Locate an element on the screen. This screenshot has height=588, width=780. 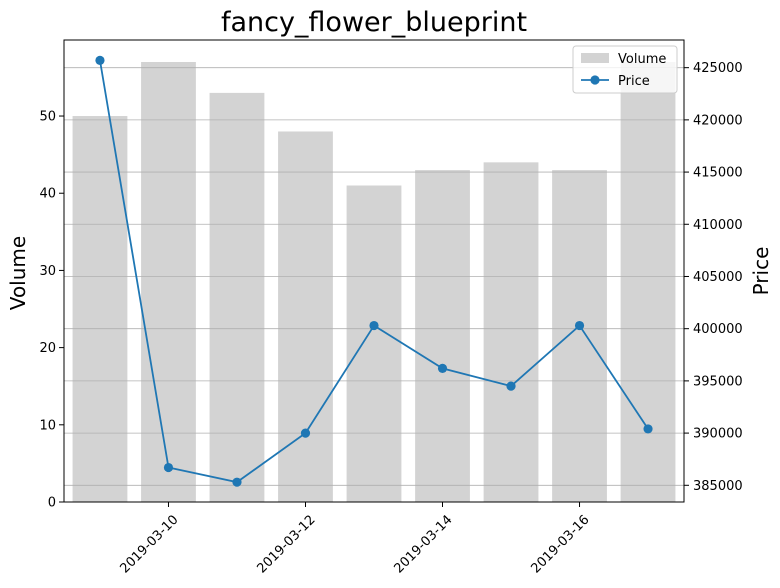
y-right-tick-label-400000: 400000 is located at coordinates (718, 329).